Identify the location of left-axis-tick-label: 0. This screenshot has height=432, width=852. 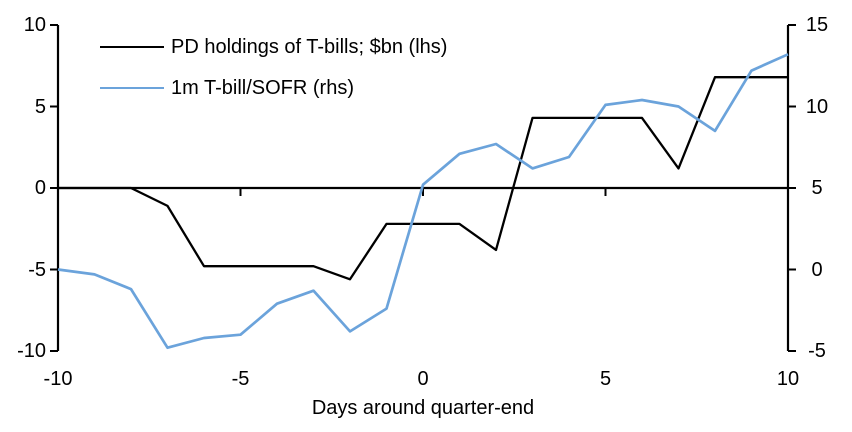
(40, 188).